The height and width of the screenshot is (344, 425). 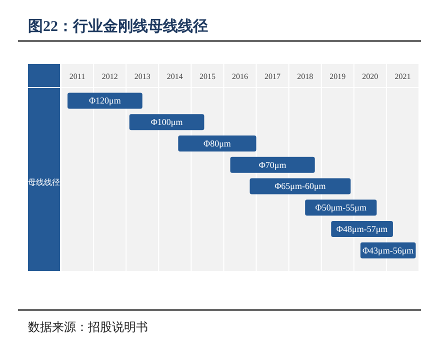 I want to click on y-tick-label: Φ100μm, so click(x=166, y=122).